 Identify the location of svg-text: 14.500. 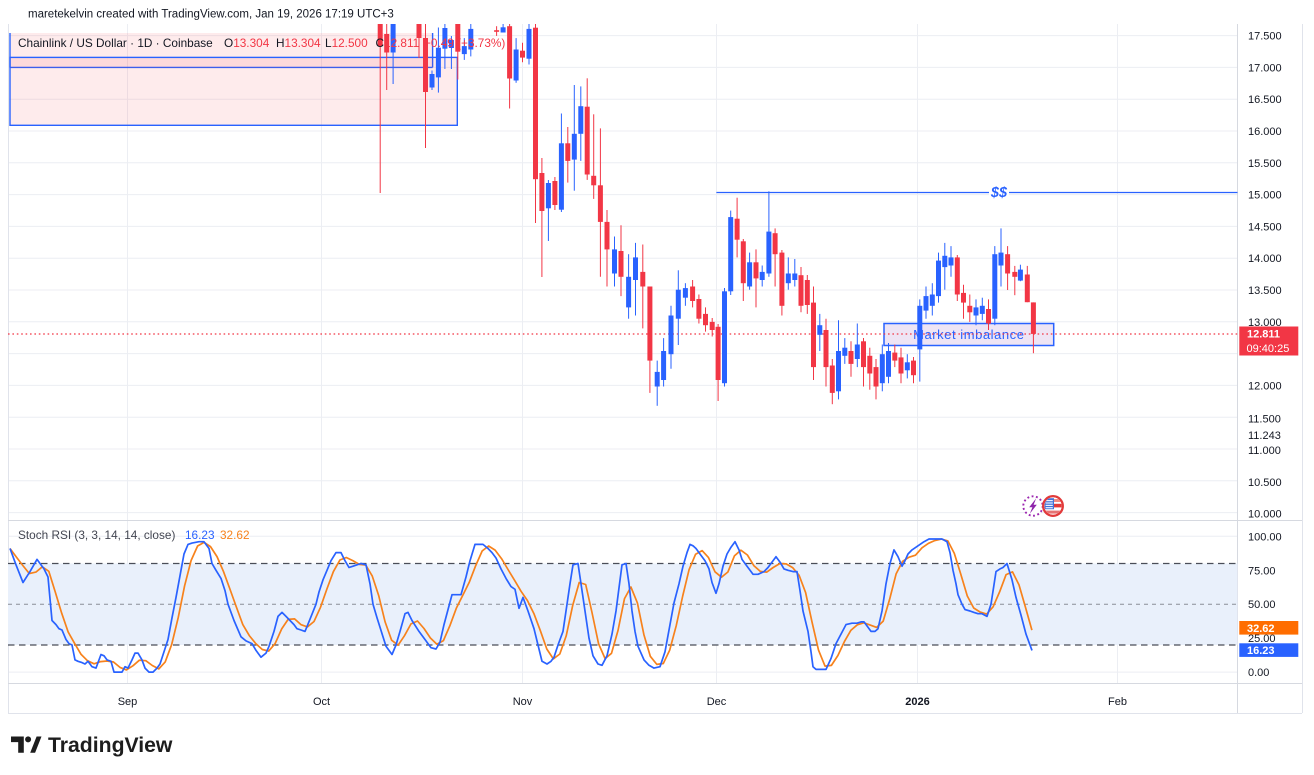
(1265, 227).